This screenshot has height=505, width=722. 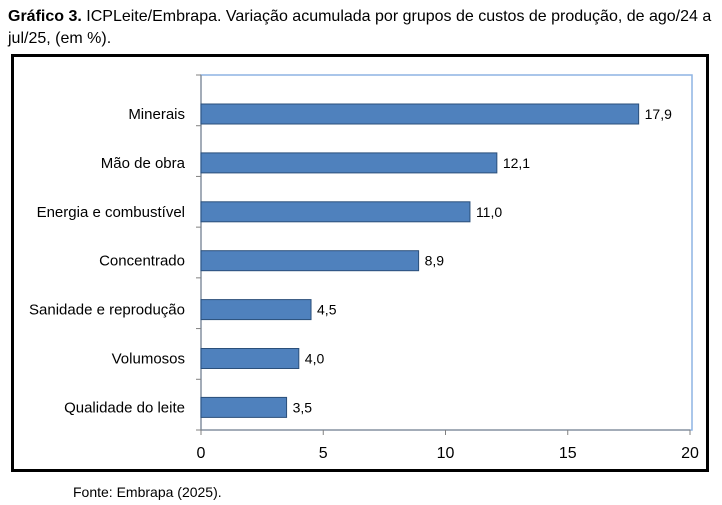 I want to click on value-label: 12,1, so click(x=516, y=163).